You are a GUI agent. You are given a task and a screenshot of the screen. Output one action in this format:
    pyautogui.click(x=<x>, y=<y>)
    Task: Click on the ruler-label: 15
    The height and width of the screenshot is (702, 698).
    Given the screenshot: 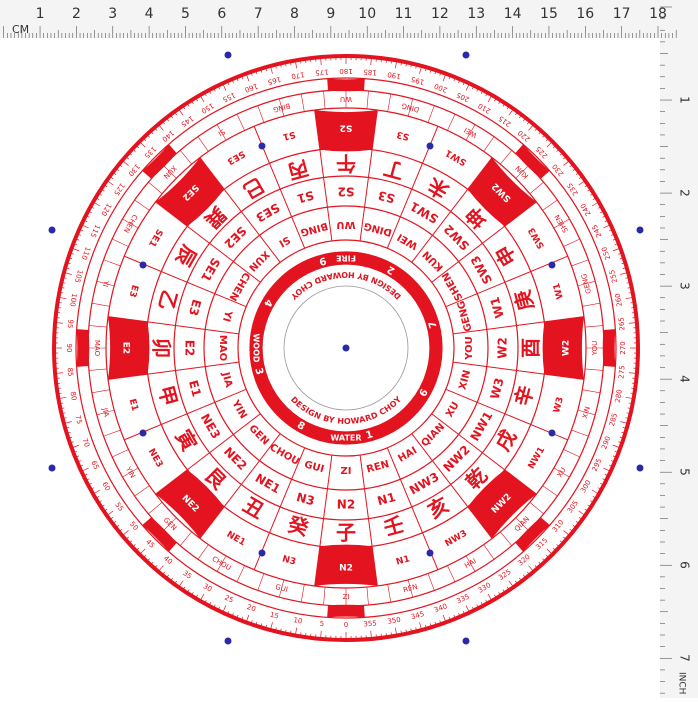 What is the action you would take?
    pyautogui.click(x=549, y=14)
    